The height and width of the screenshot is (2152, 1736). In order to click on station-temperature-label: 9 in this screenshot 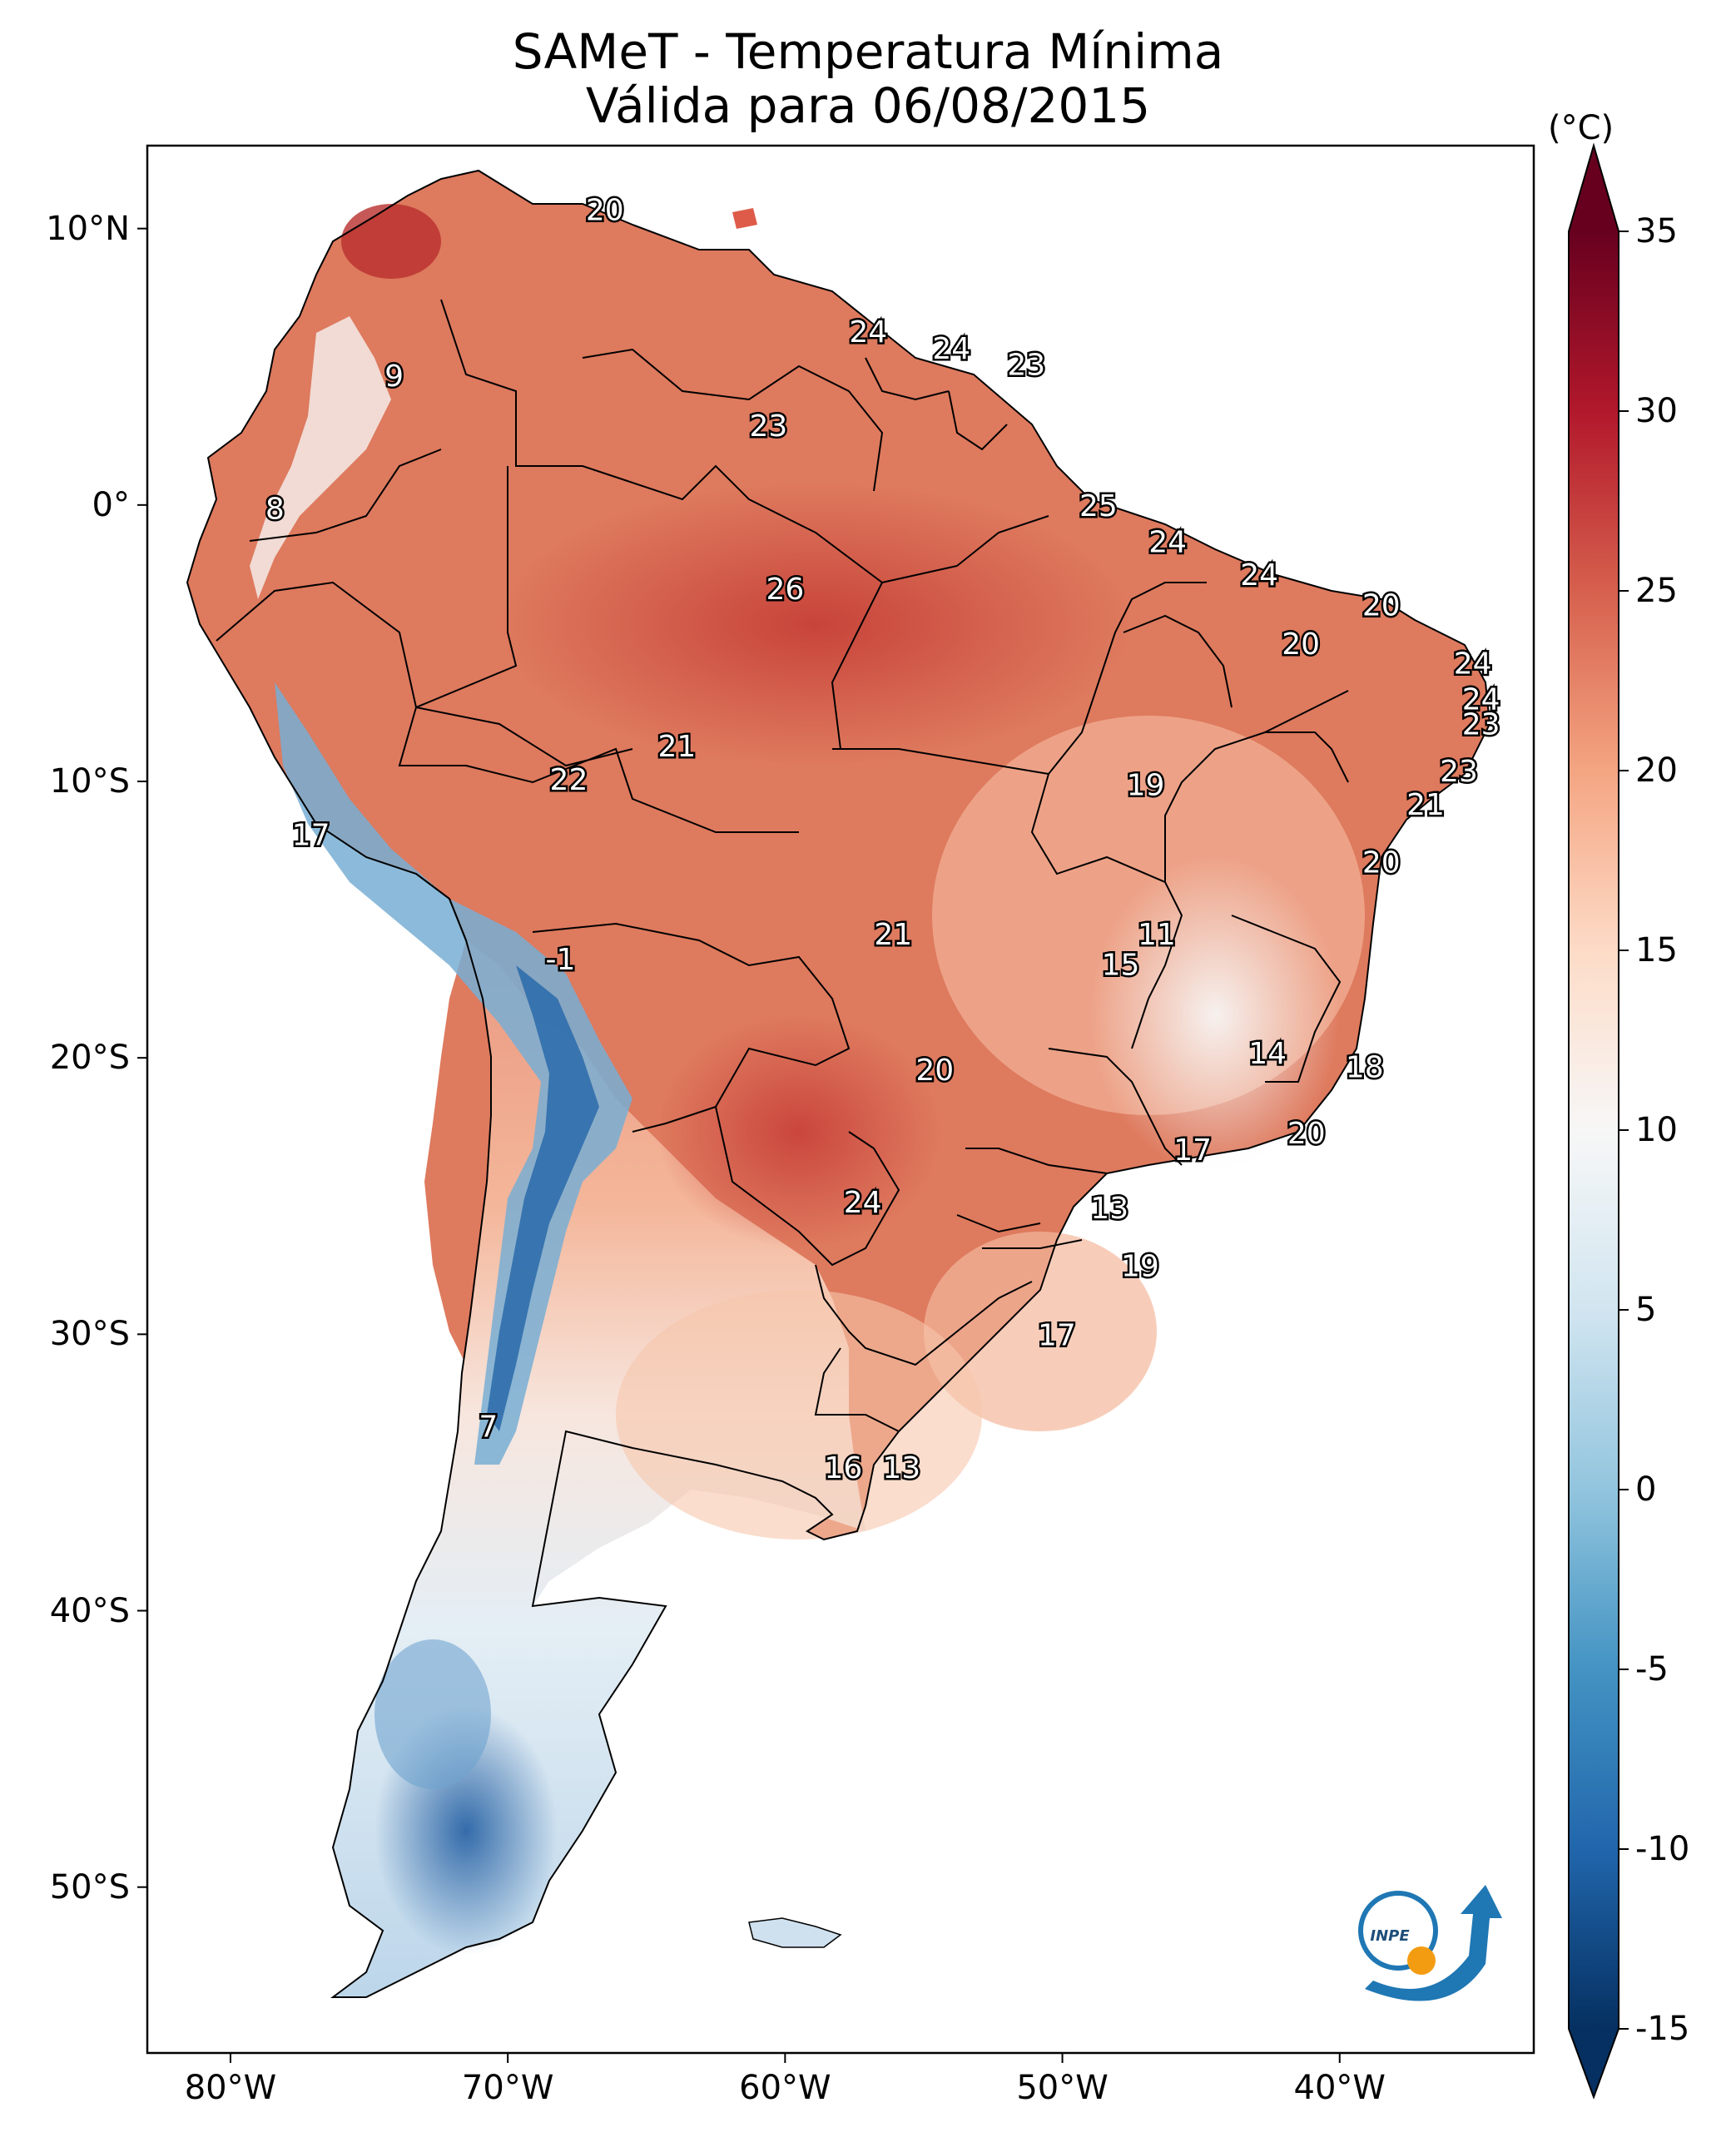, I will do `click(394, 376)`.